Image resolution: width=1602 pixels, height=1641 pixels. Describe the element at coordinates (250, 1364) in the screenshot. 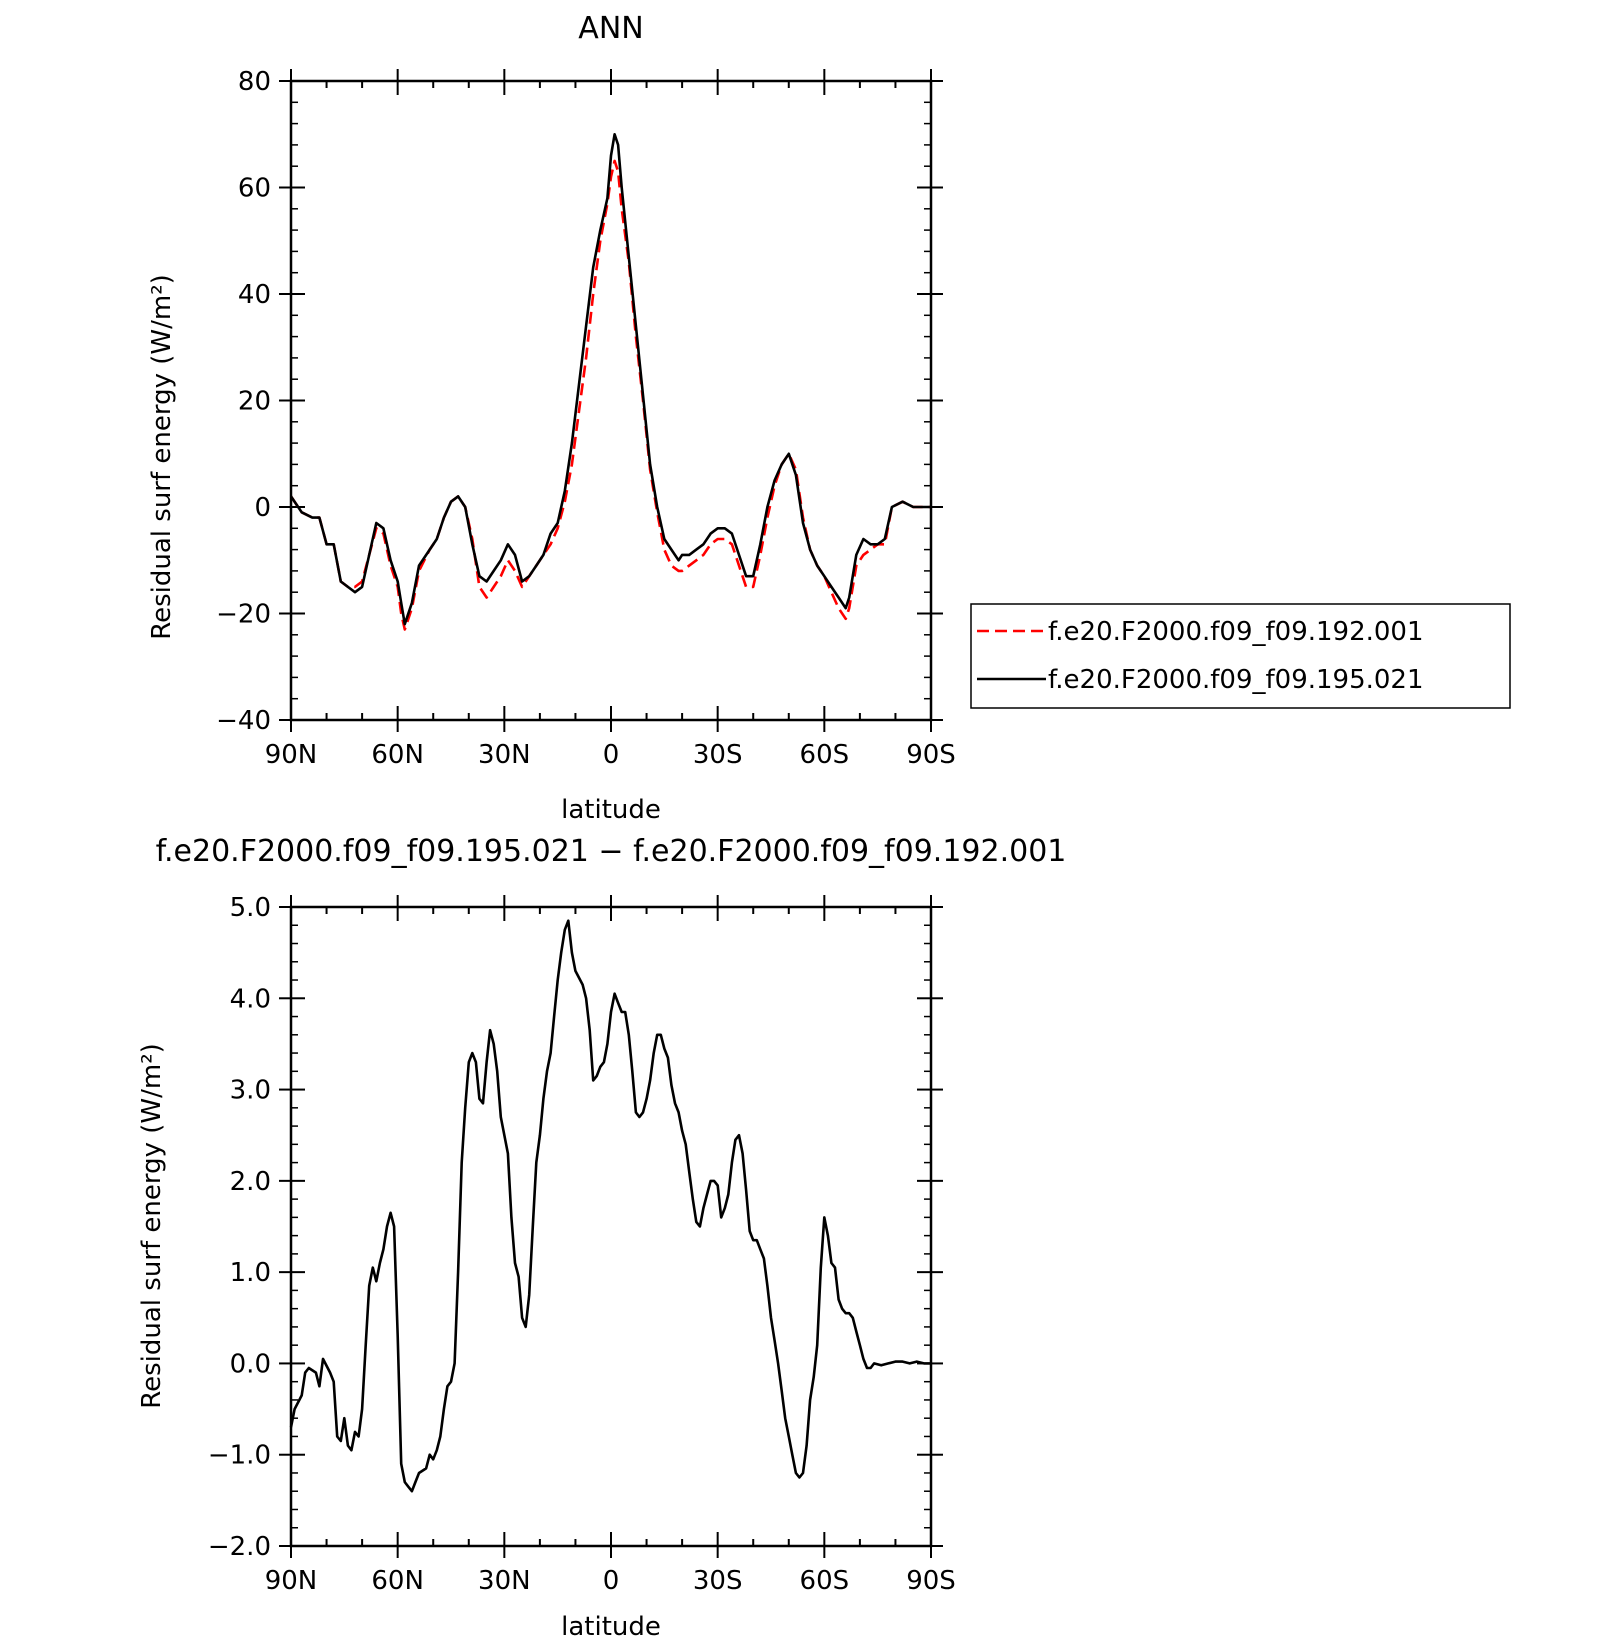

I see `y-tick-label: 0.0` at that location.